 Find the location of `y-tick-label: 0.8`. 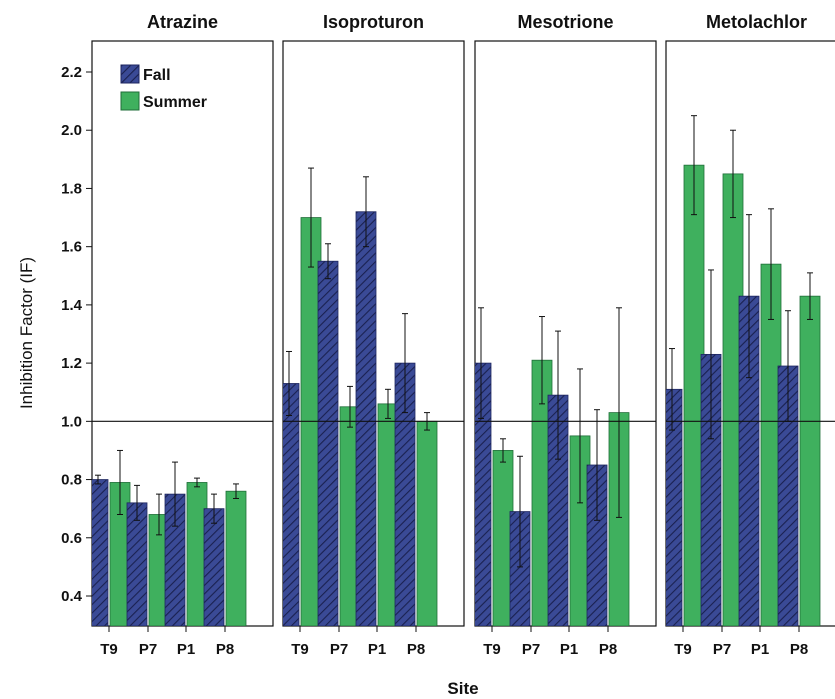

y-tick-label: 0.8 is located at coordinates (71, 480).